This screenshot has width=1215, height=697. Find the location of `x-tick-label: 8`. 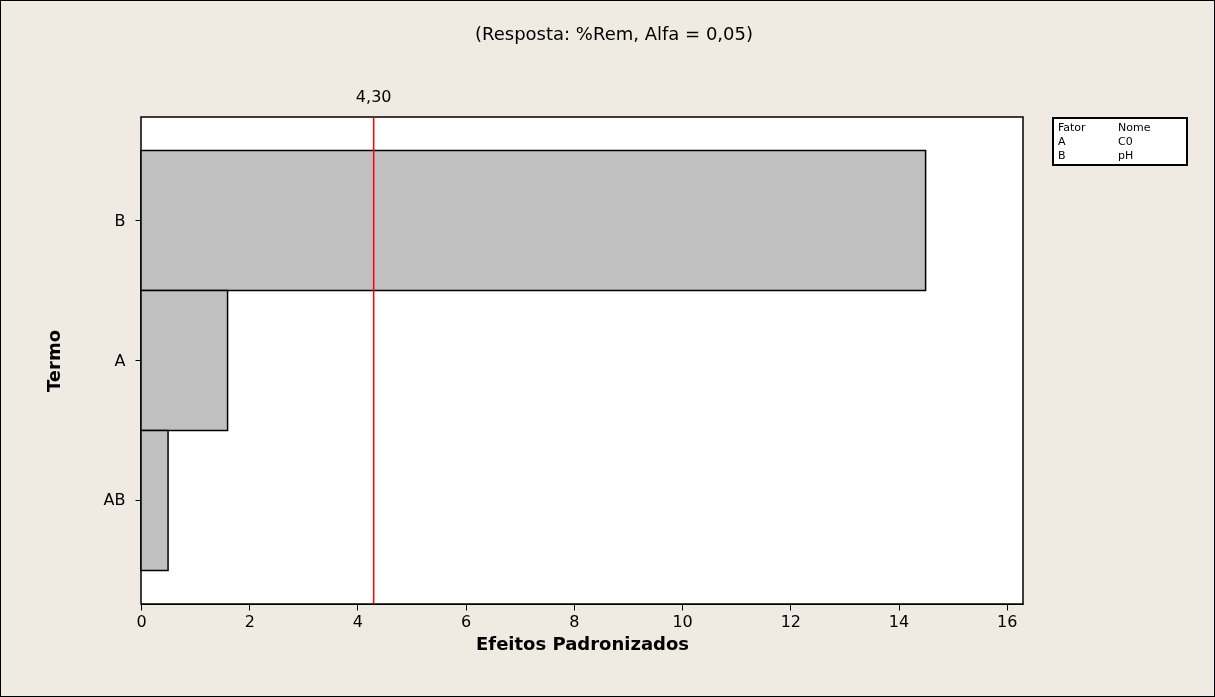

x-tick-label: 8 is located at coordinates (574, 621).